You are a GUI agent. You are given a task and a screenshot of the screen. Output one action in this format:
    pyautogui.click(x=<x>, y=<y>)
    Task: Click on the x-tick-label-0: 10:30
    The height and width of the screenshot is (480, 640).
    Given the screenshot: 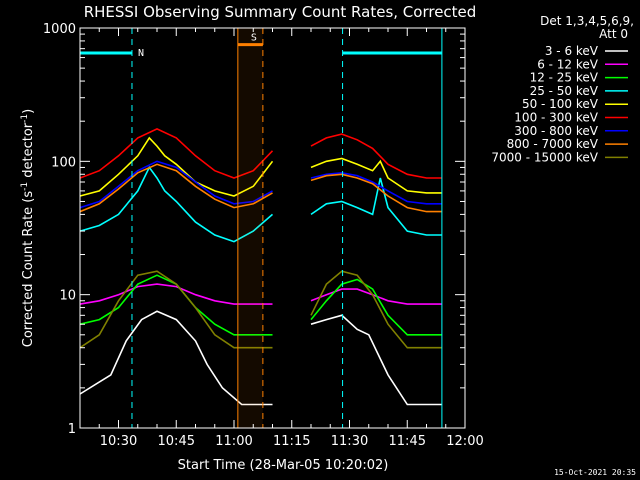 What is the action you would take?
    pyautogui.click(x=118, y=441)
    